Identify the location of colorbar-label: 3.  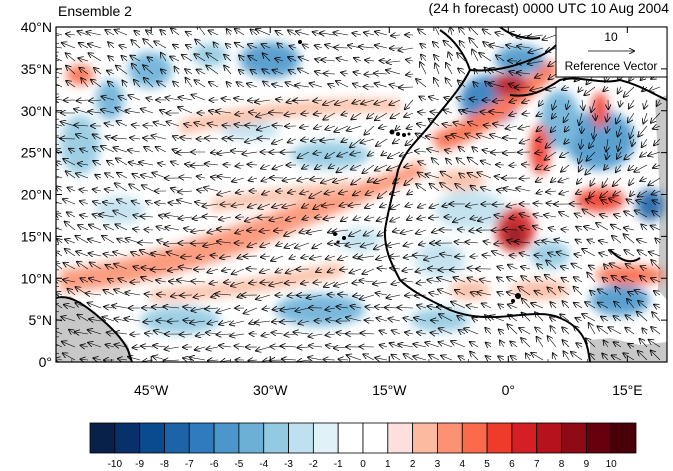
(438, 464).